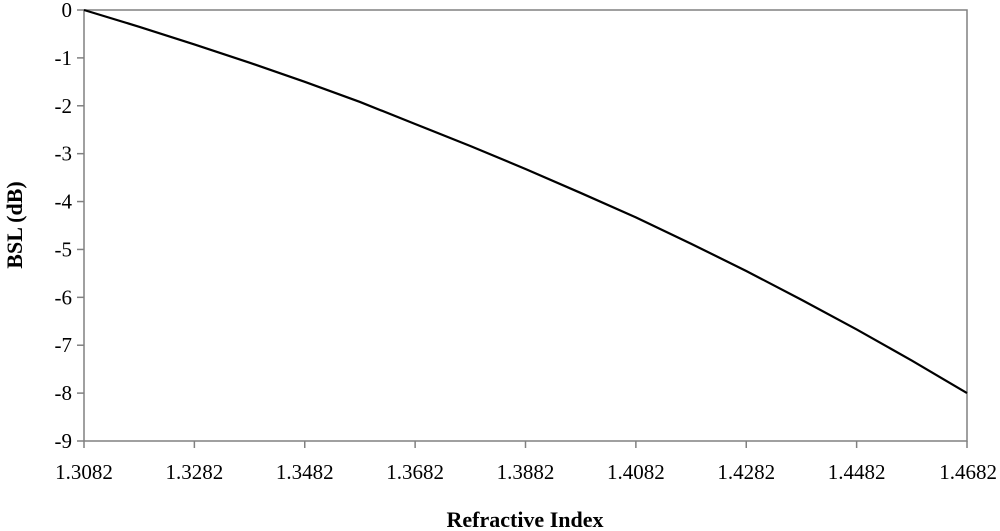 The image size is (1000, 531). I want to click on x-tick-label: 1.4682, so click(968, 472).